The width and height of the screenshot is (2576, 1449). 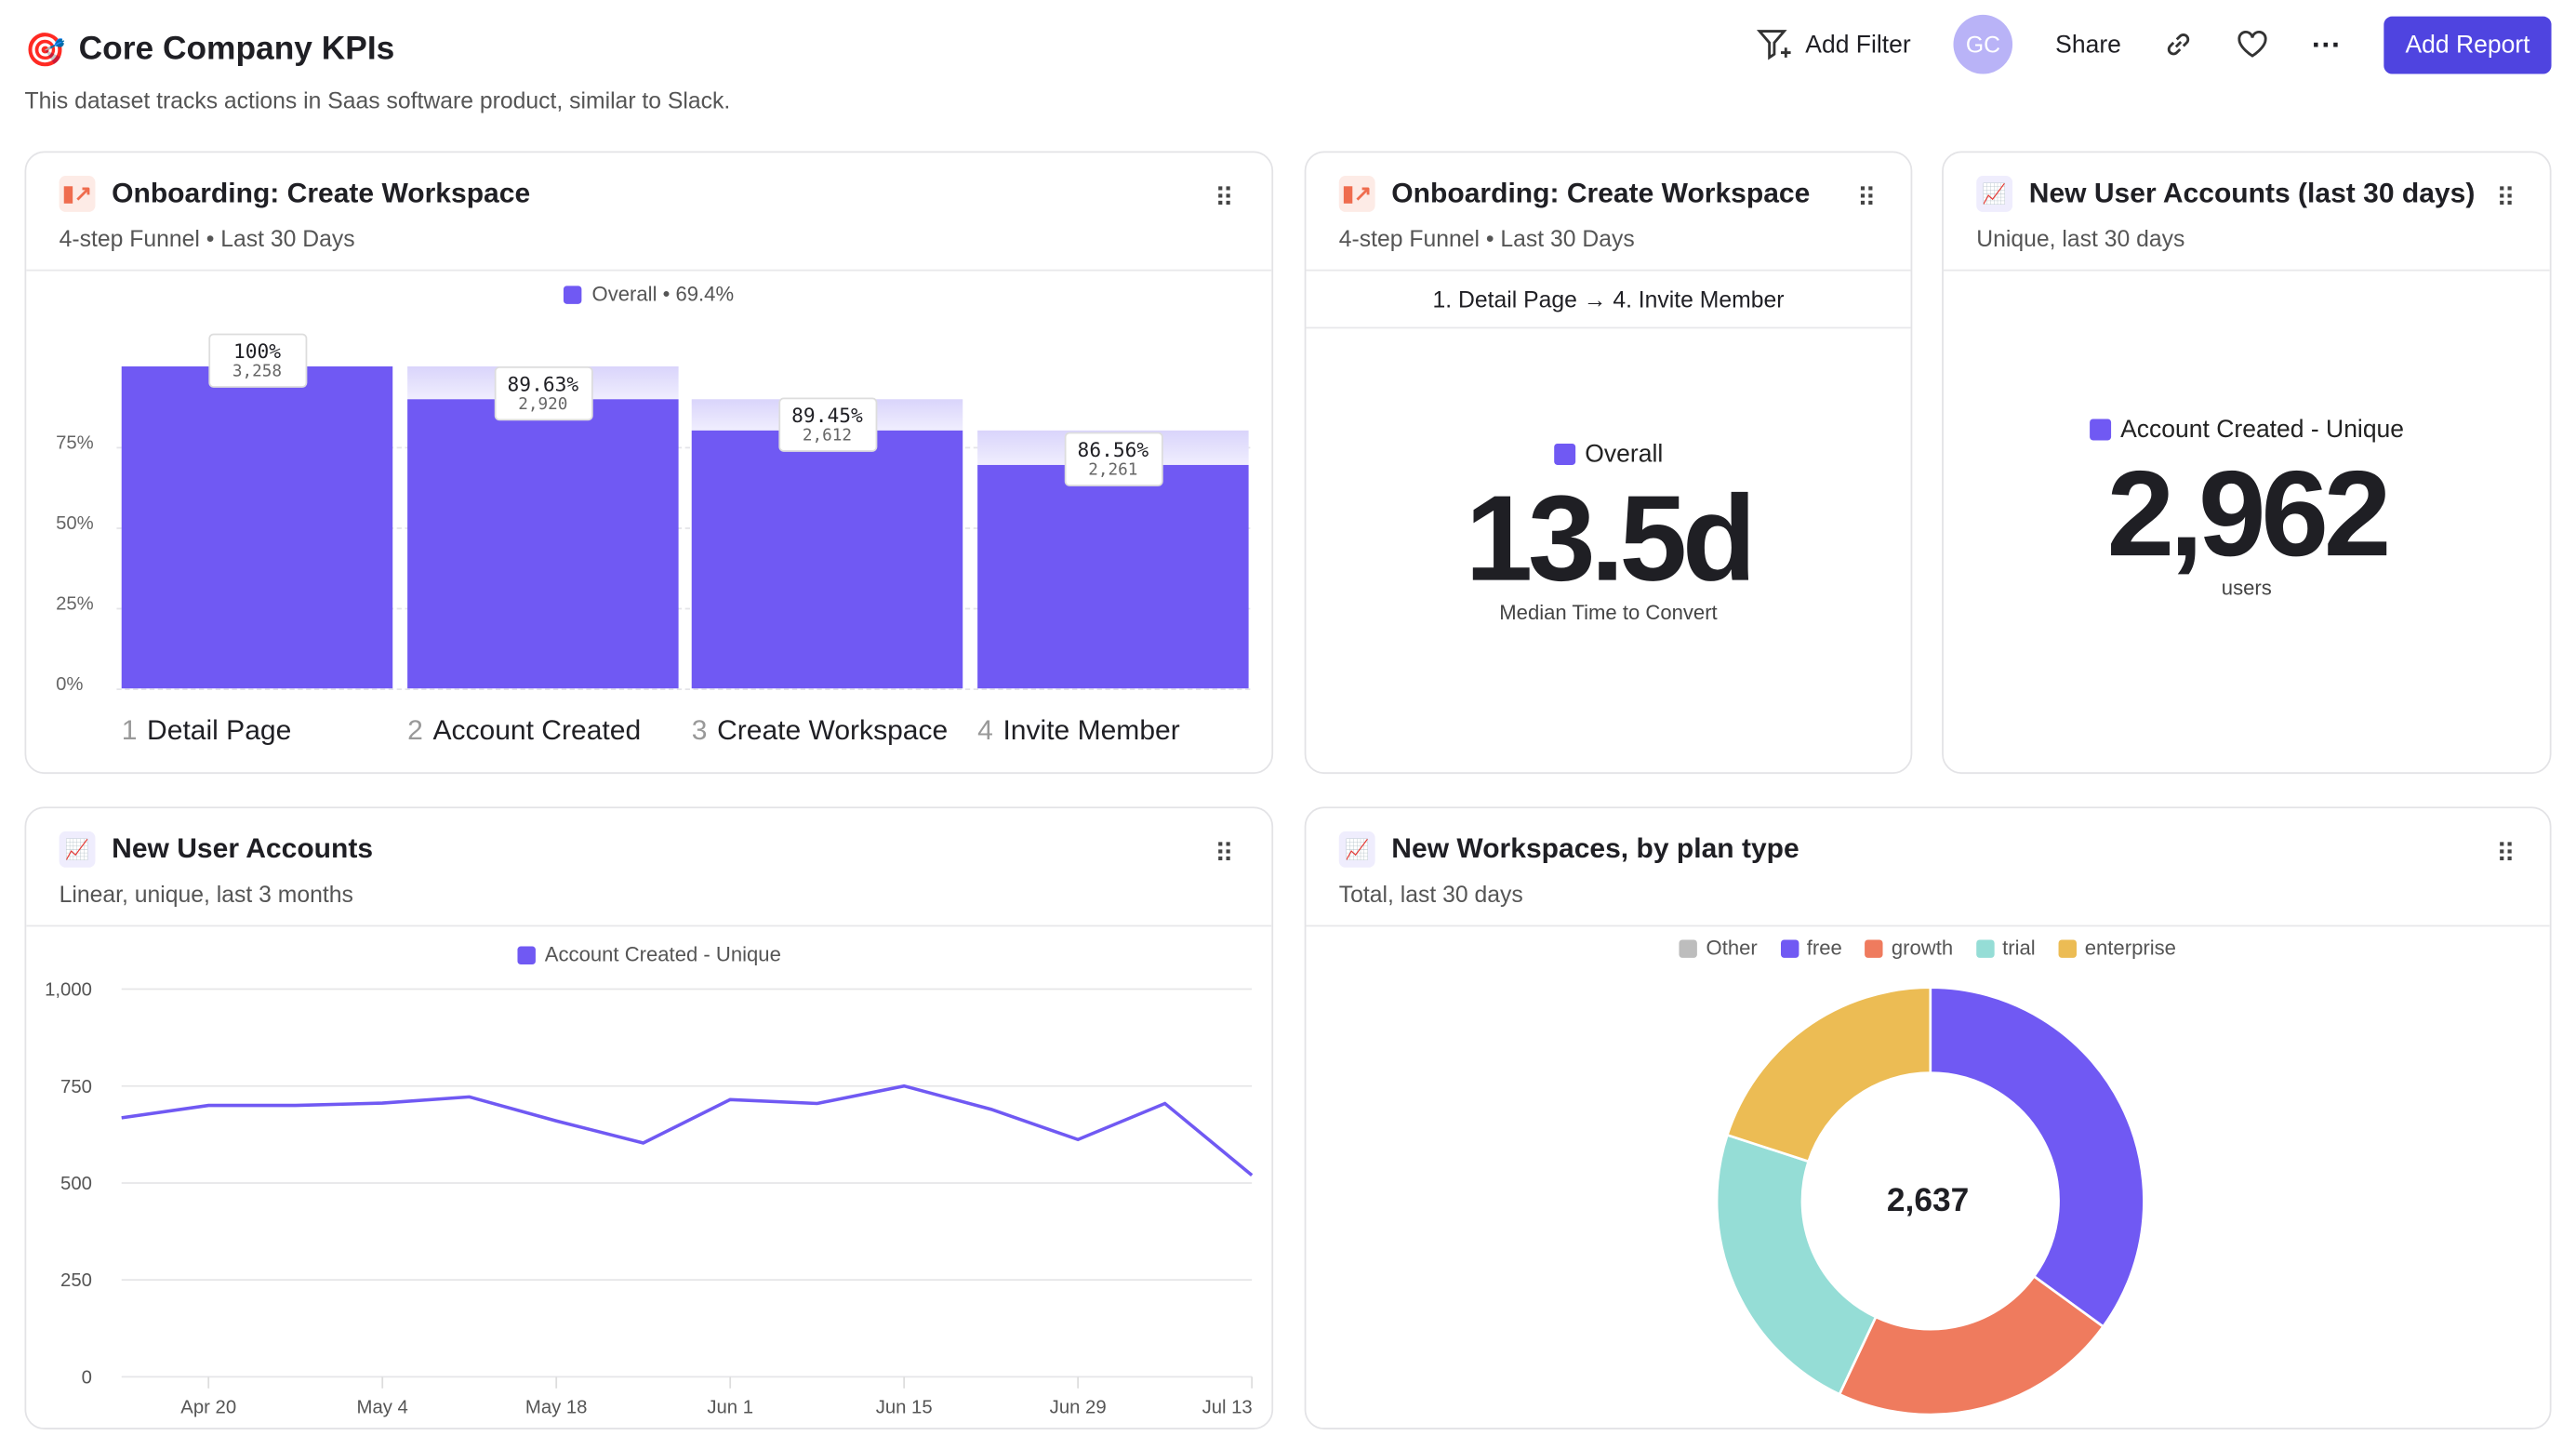 What do you see at coordinates (1828, 1074) in the screenshot?
I see `slice-enterprise` at bounding box center [1828, 1074].